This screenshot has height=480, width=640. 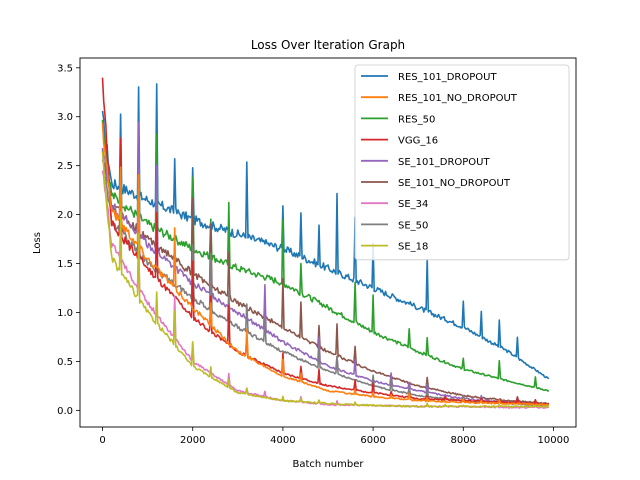 What do you see at coordinates (413, 204) in the screenshot?
I see `legend-label: SE_34` at bounding box center [413, 204].